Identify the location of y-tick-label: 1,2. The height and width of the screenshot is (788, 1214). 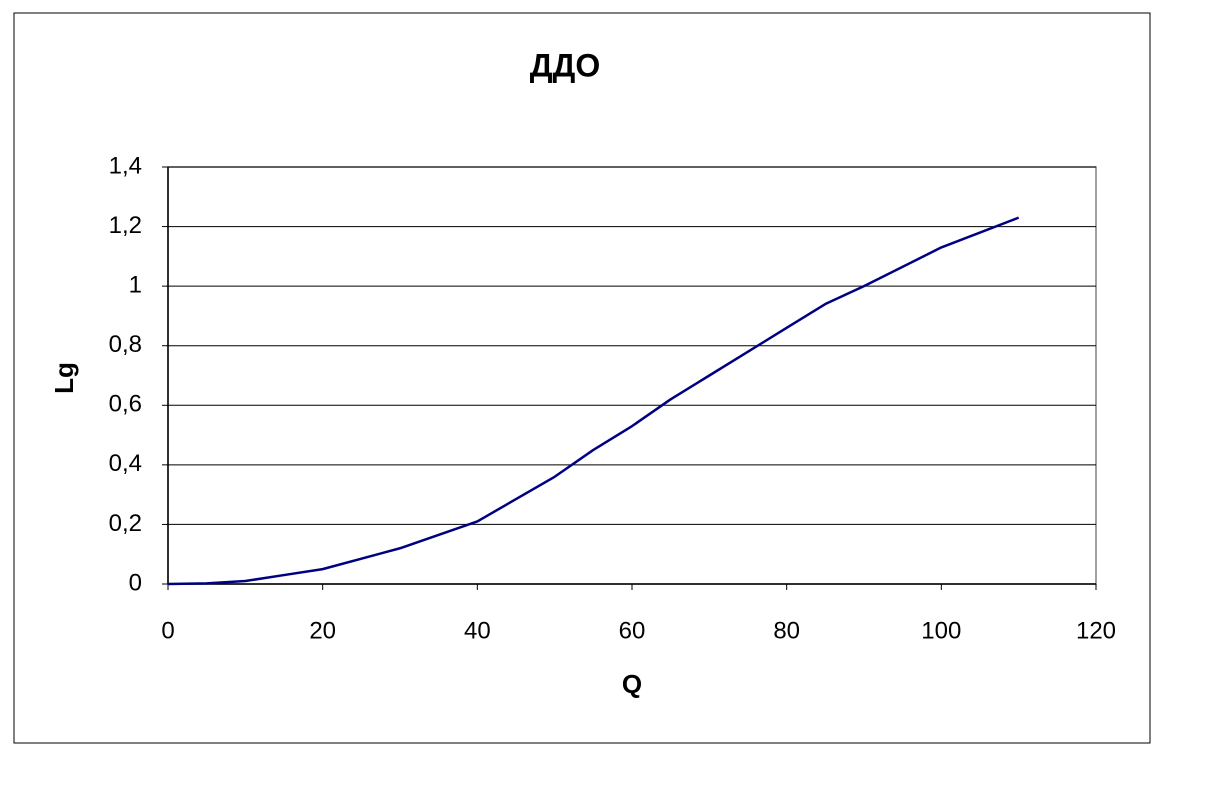
(125, 225).